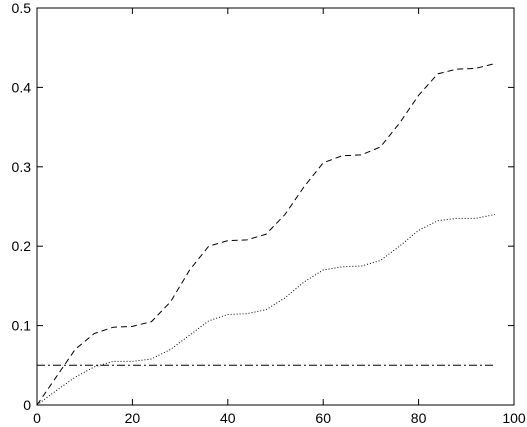 The height and width of the screenshot is (427, 527). Describe the element at coordinates (514, 418) in the screenshot. I see `x-tick-label: 100` at that location.